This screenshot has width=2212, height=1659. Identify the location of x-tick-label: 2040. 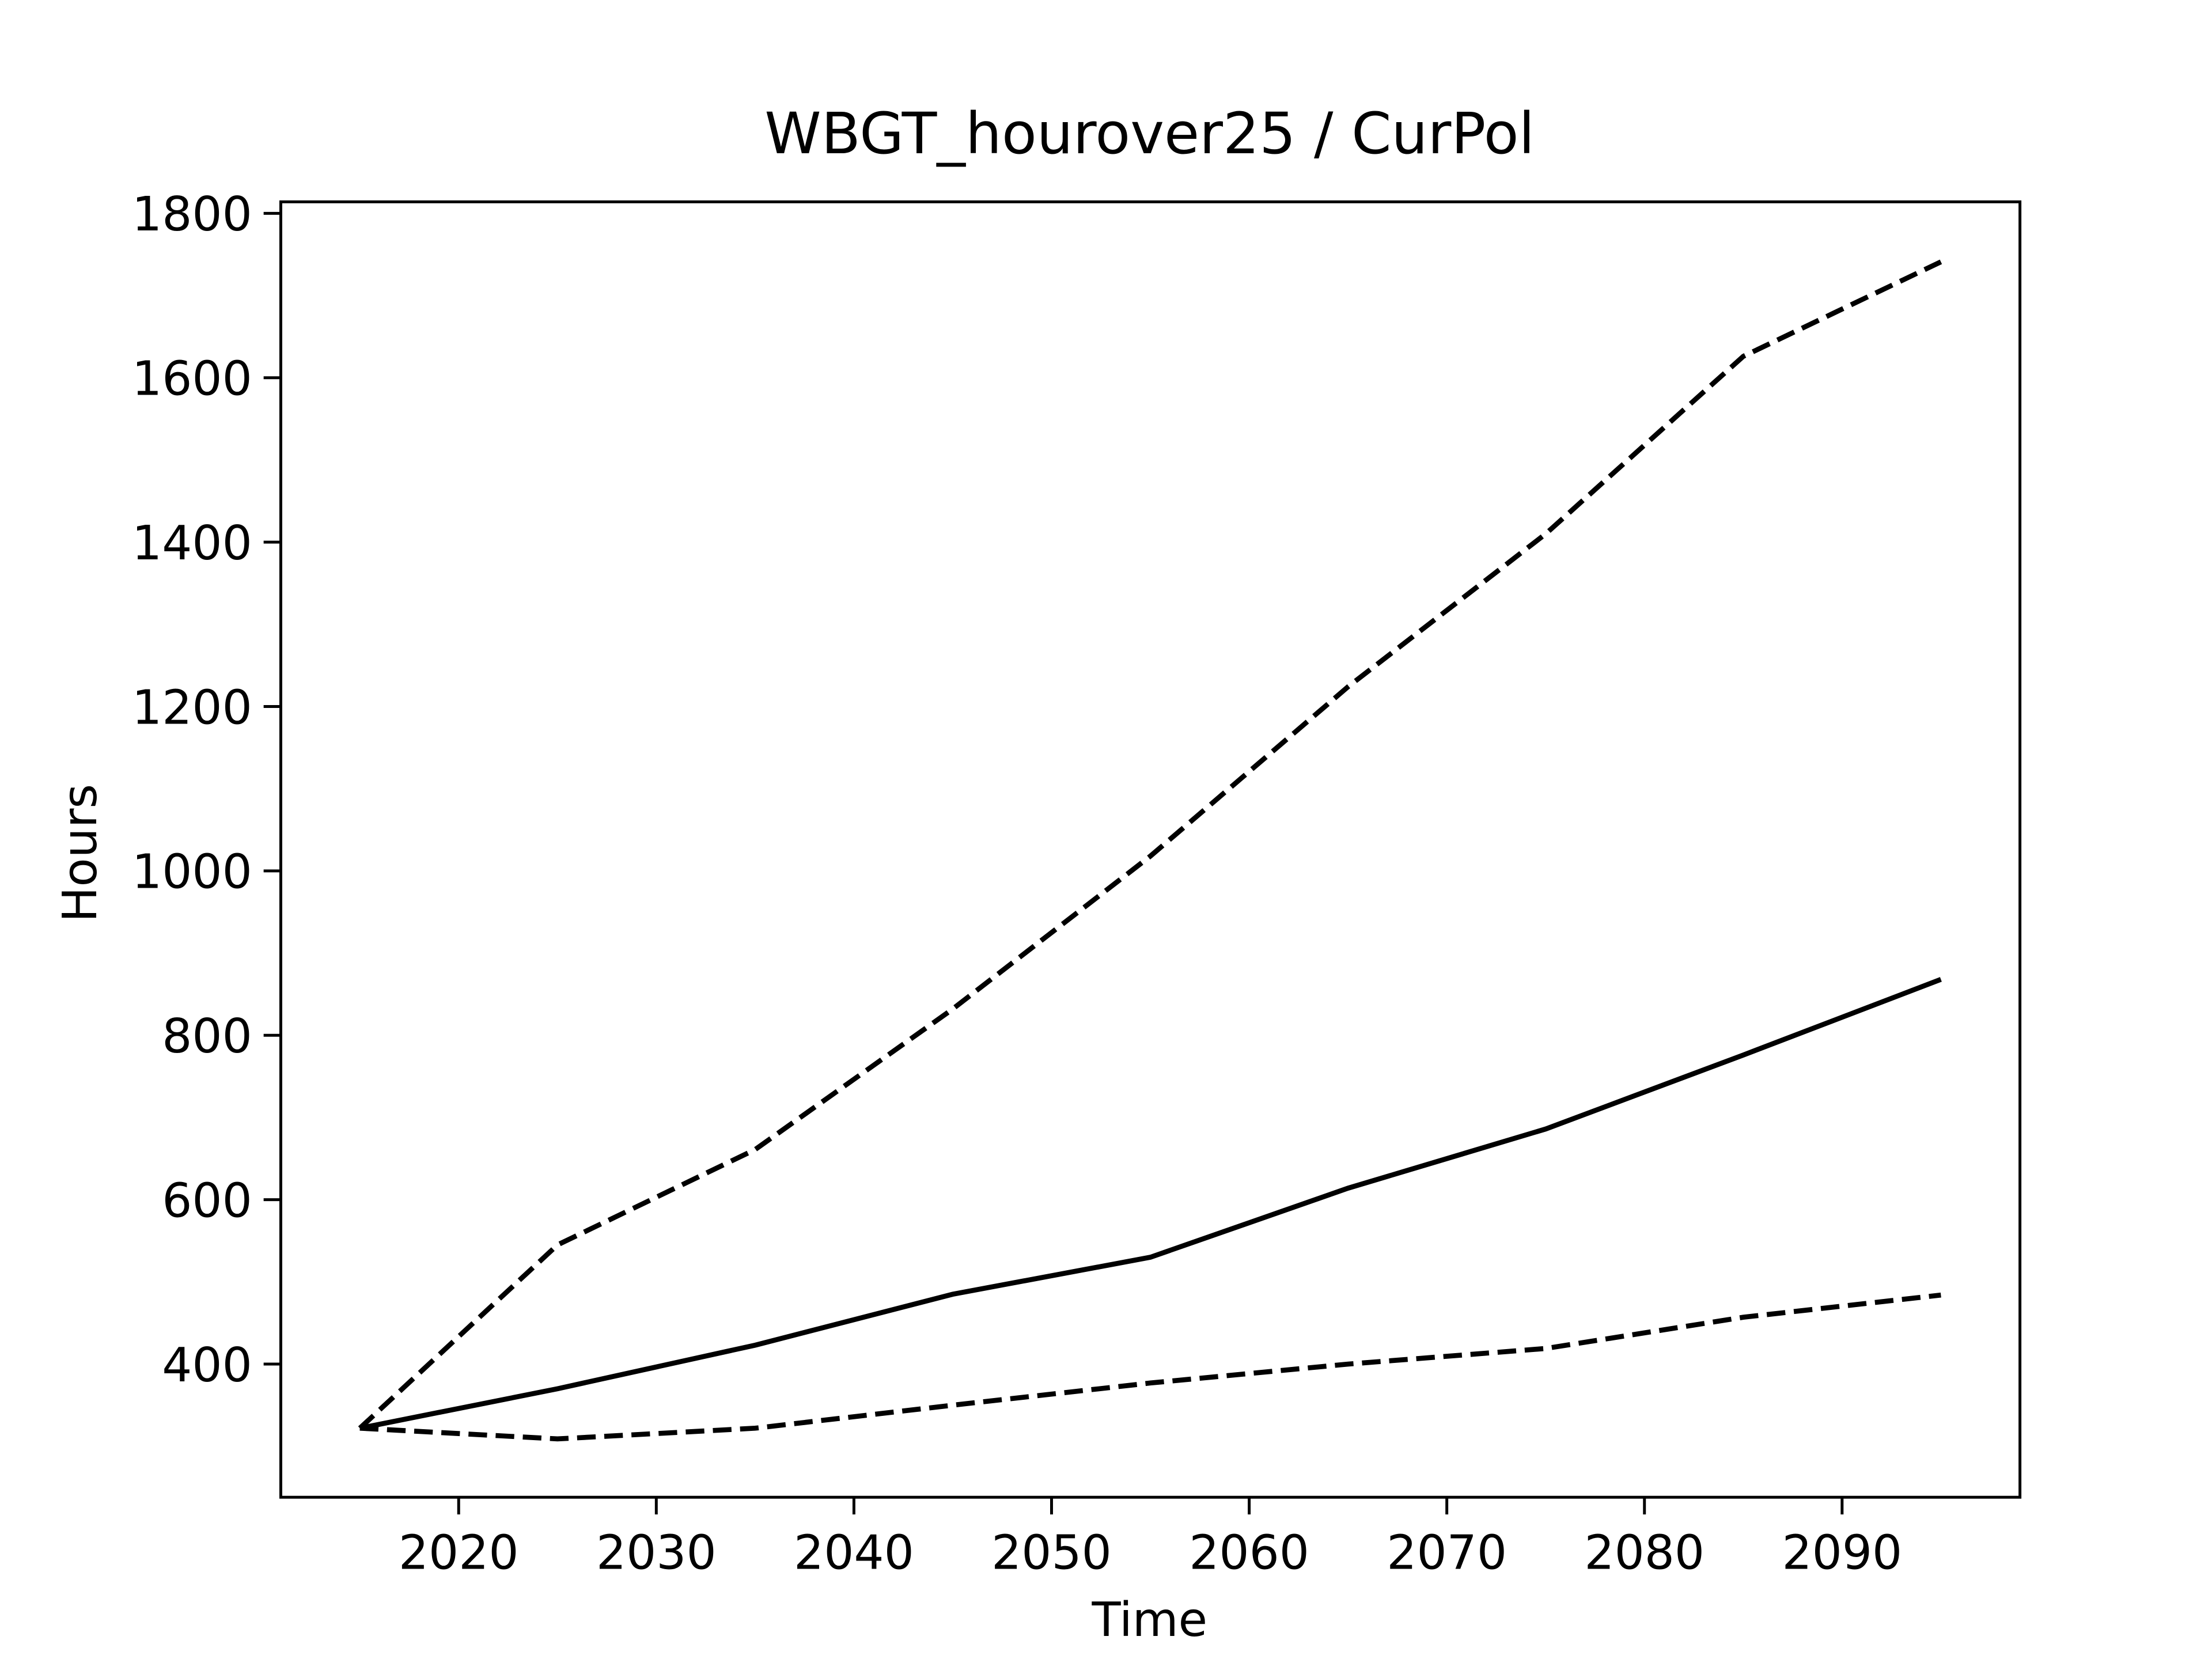
(854, 1552).